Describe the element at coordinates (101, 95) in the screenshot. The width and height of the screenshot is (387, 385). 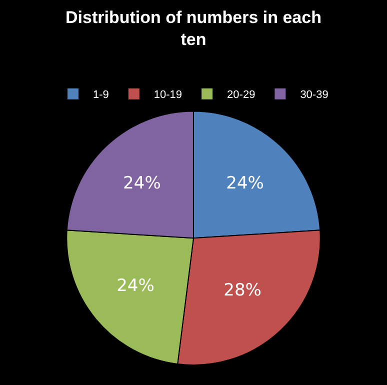
I see `legend-label: 1-9` at that location.